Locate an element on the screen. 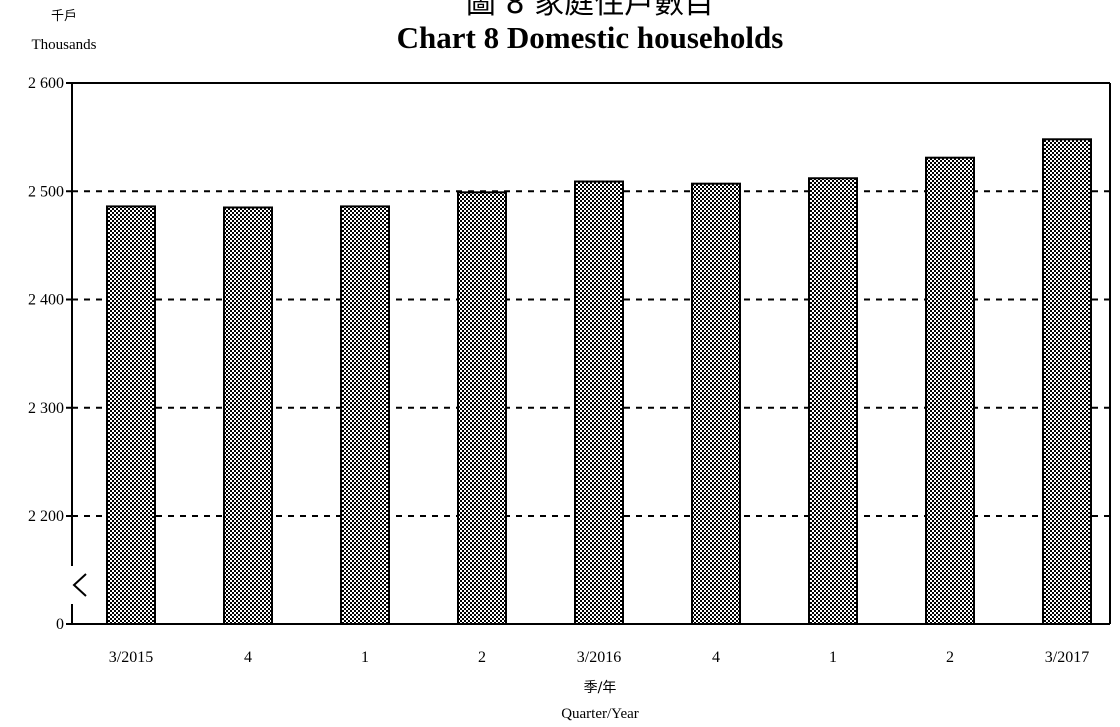  y-unit: Thousands is located at coordinates (64, 45).